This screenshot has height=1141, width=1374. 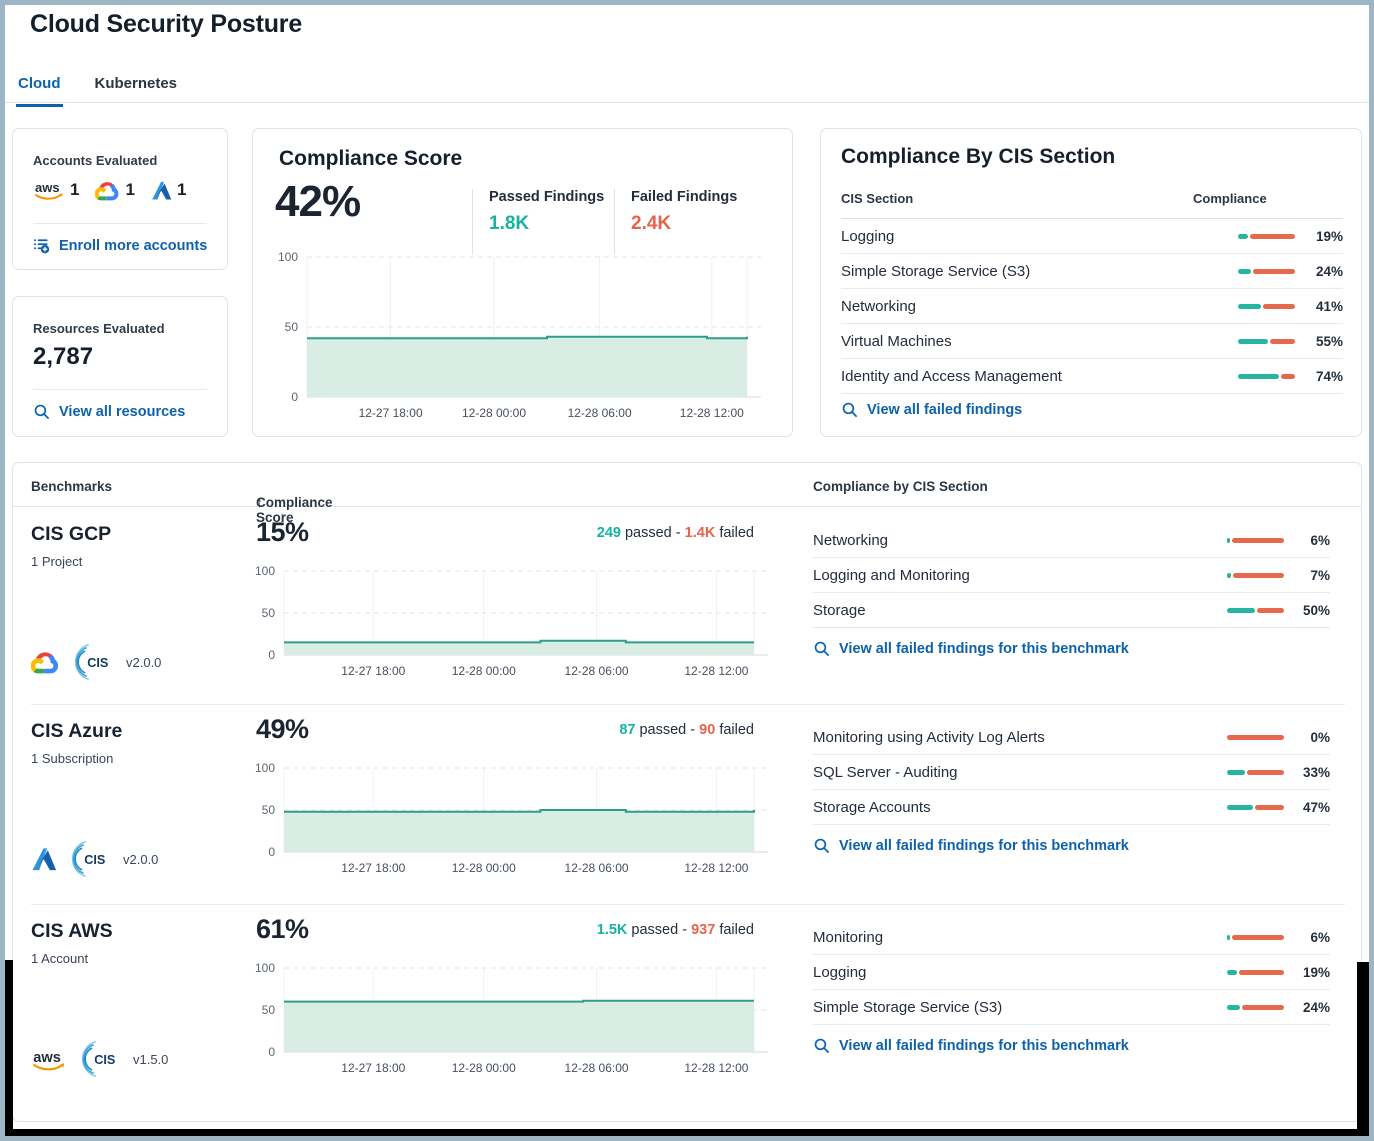 What do you see at coordinates (95, 160) in the screenshot?
I see `card-title: Accounts Evaluated` at bounding box center [95, 160].